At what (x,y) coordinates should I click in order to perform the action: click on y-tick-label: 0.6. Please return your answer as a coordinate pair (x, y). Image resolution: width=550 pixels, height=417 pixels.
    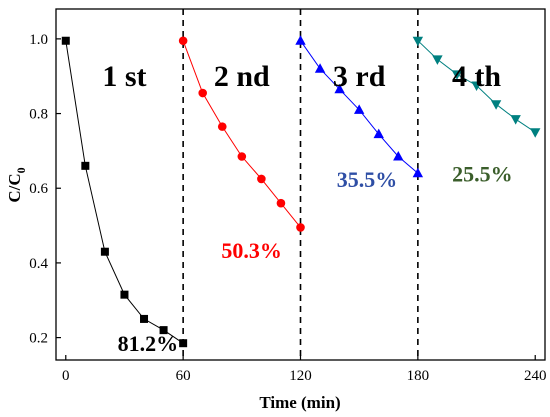
    Looking at the image, I should click on (38, 189).